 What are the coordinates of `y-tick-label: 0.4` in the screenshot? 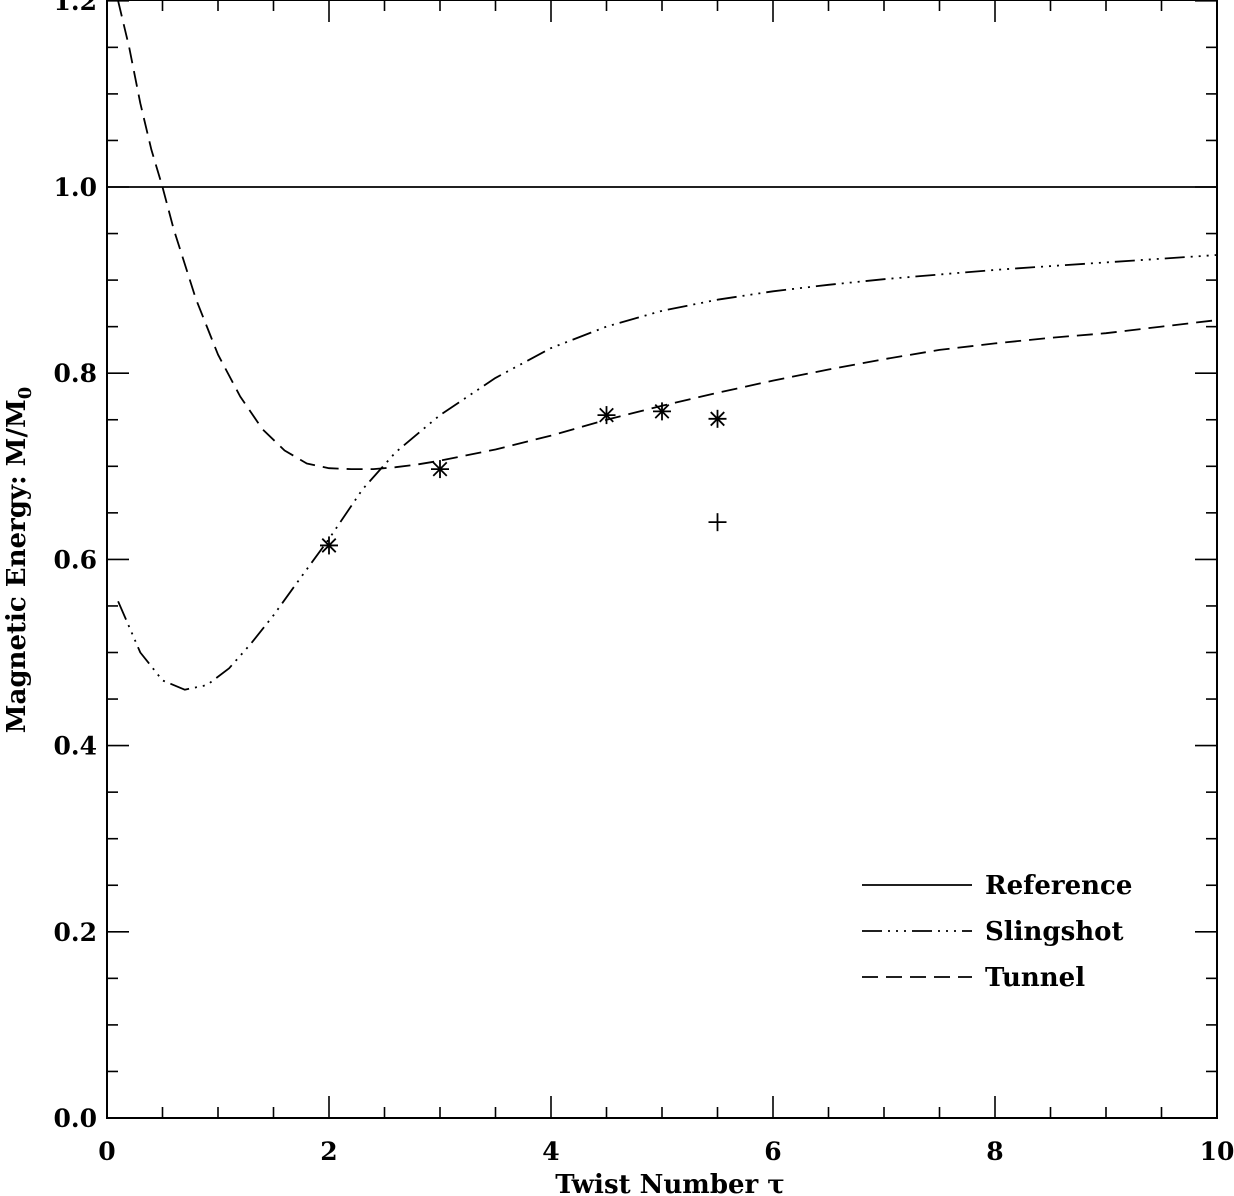 It's located at (76, 746).